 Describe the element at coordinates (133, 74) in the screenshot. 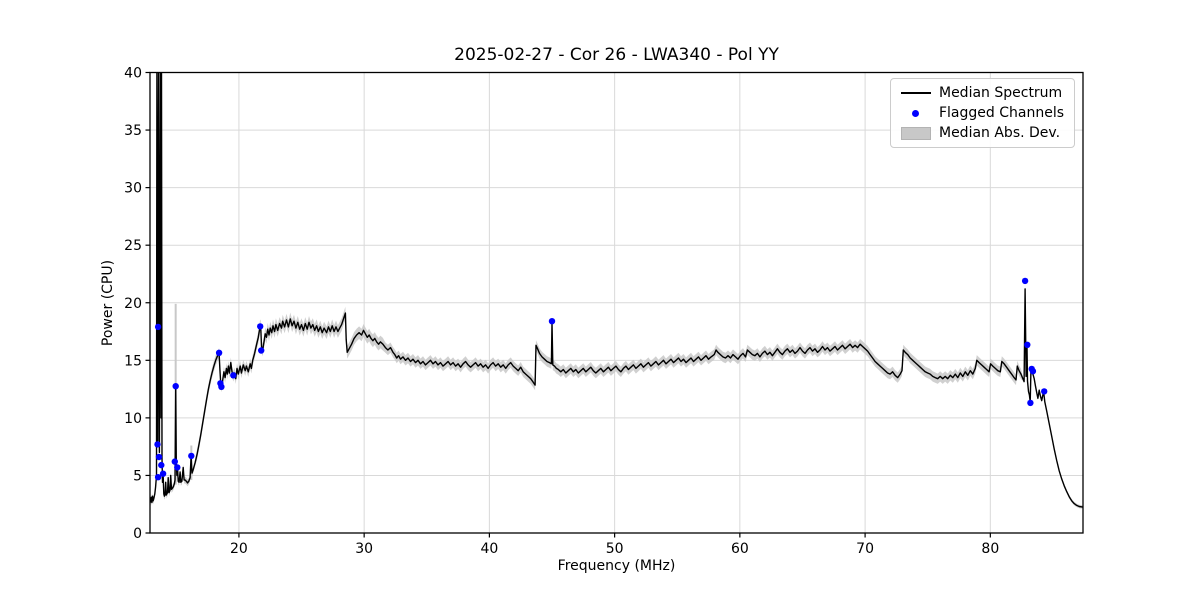

I see `y-tick-label: 40` at that location.